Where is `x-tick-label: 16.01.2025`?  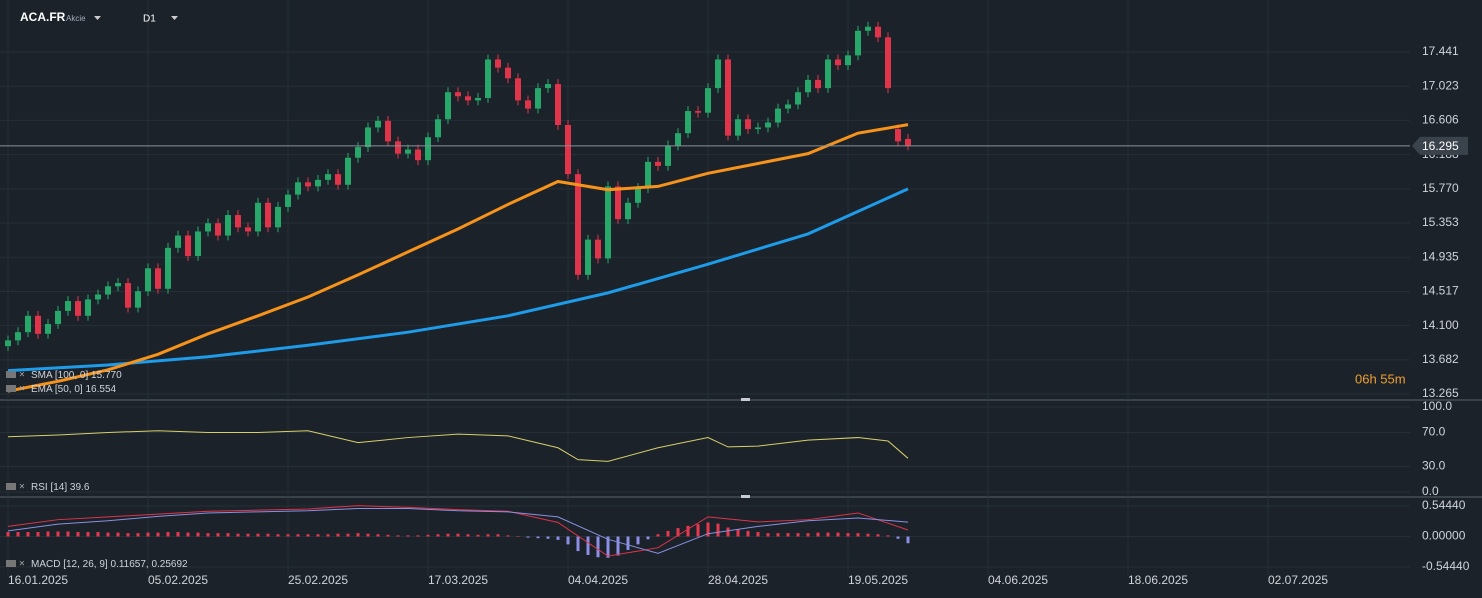
x-tick-label: 16.01.2025 is located at coordinates (38, 580).